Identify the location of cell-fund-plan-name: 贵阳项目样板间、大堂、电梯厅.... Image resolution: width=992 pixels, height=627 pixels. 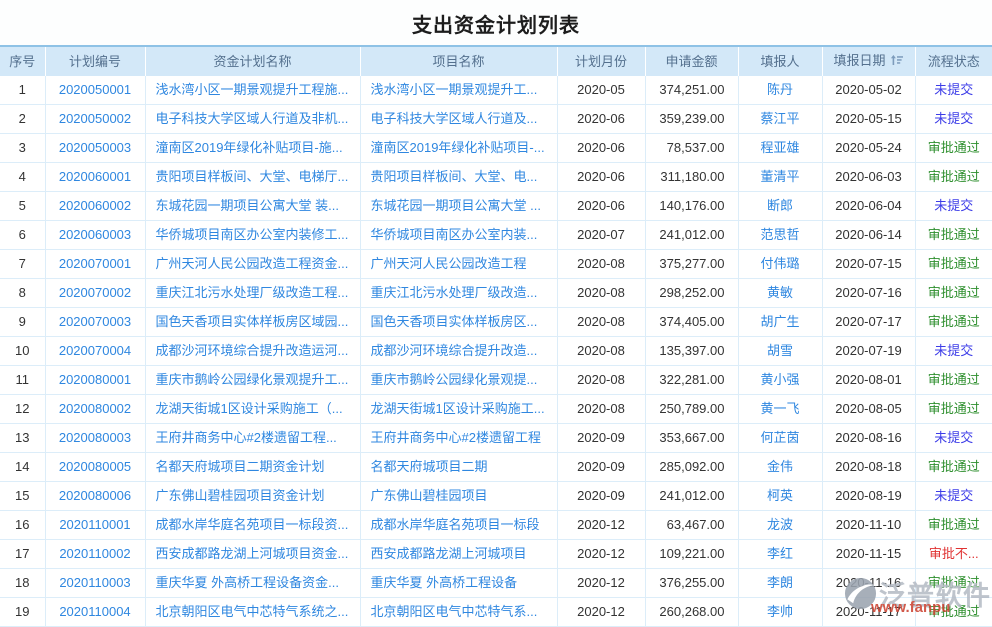
(253, 177).